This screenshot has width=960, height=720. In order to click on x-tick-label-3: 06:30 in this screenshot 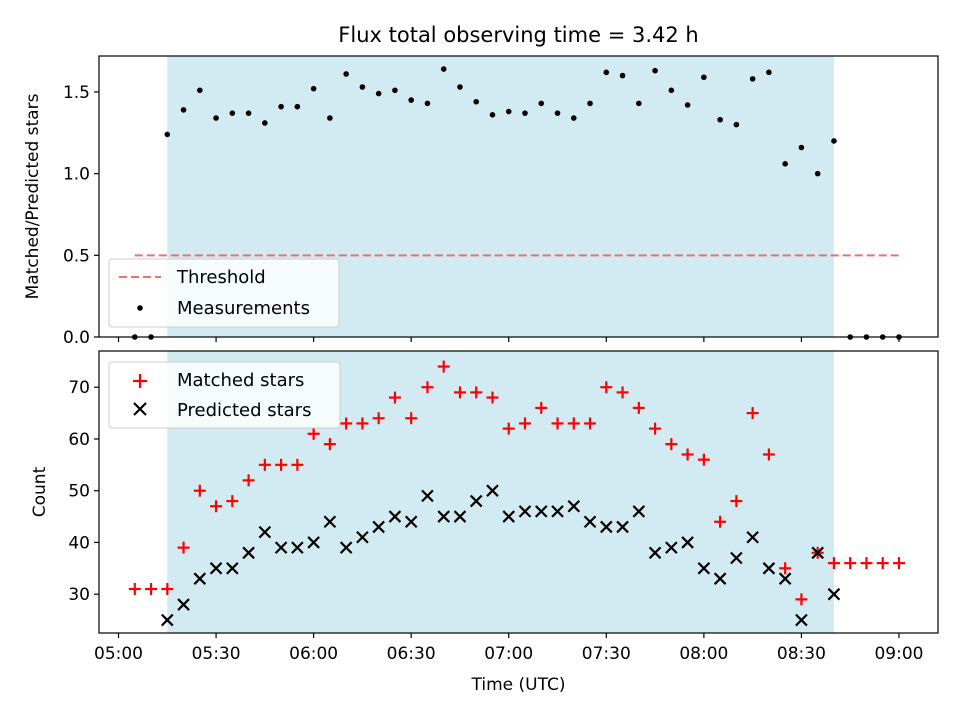, I will do `click(411, 654)`.